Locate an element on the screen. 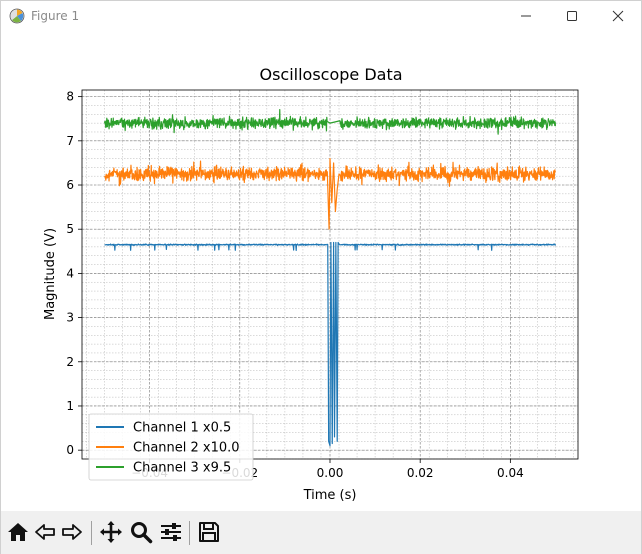 This screenshot has width=642, height=554. y-tick-label: 1 is located at coordinates (70, 406).